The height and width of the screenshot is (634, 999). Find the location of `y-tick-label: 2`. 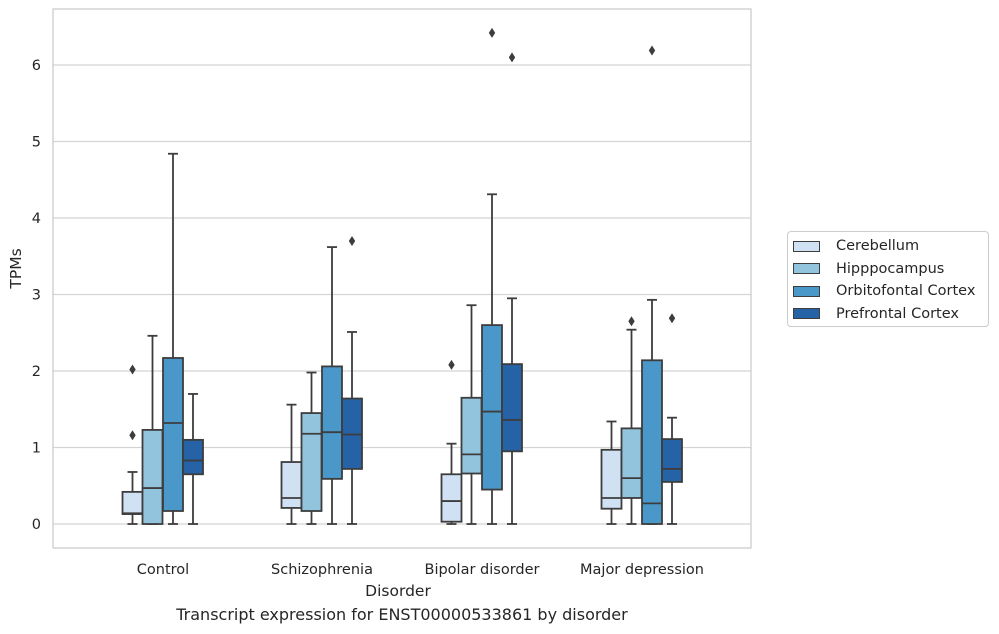

y-tick-label: 2 is located at coordinates (36, 372).